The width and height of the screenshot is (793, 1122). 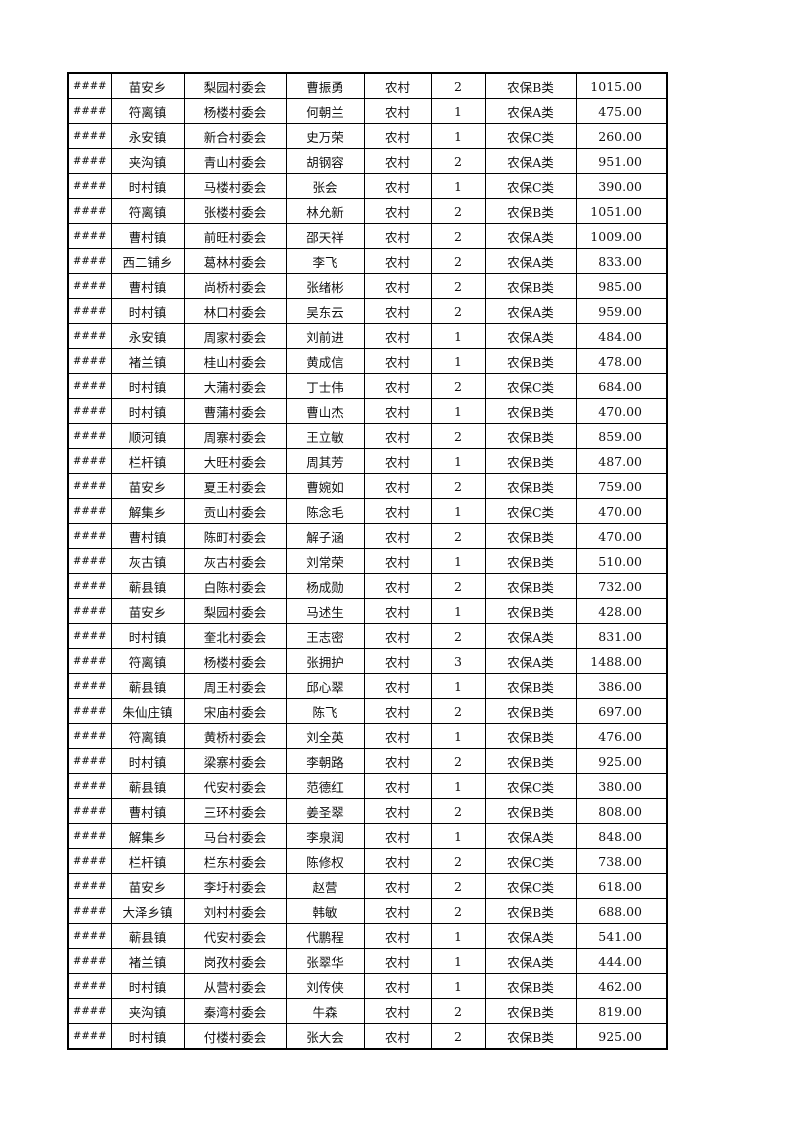 What do you see at coordinates (621, 461) in the screenshot?
I see `amount-cell: 487.00` at bounding box center [621, 461].